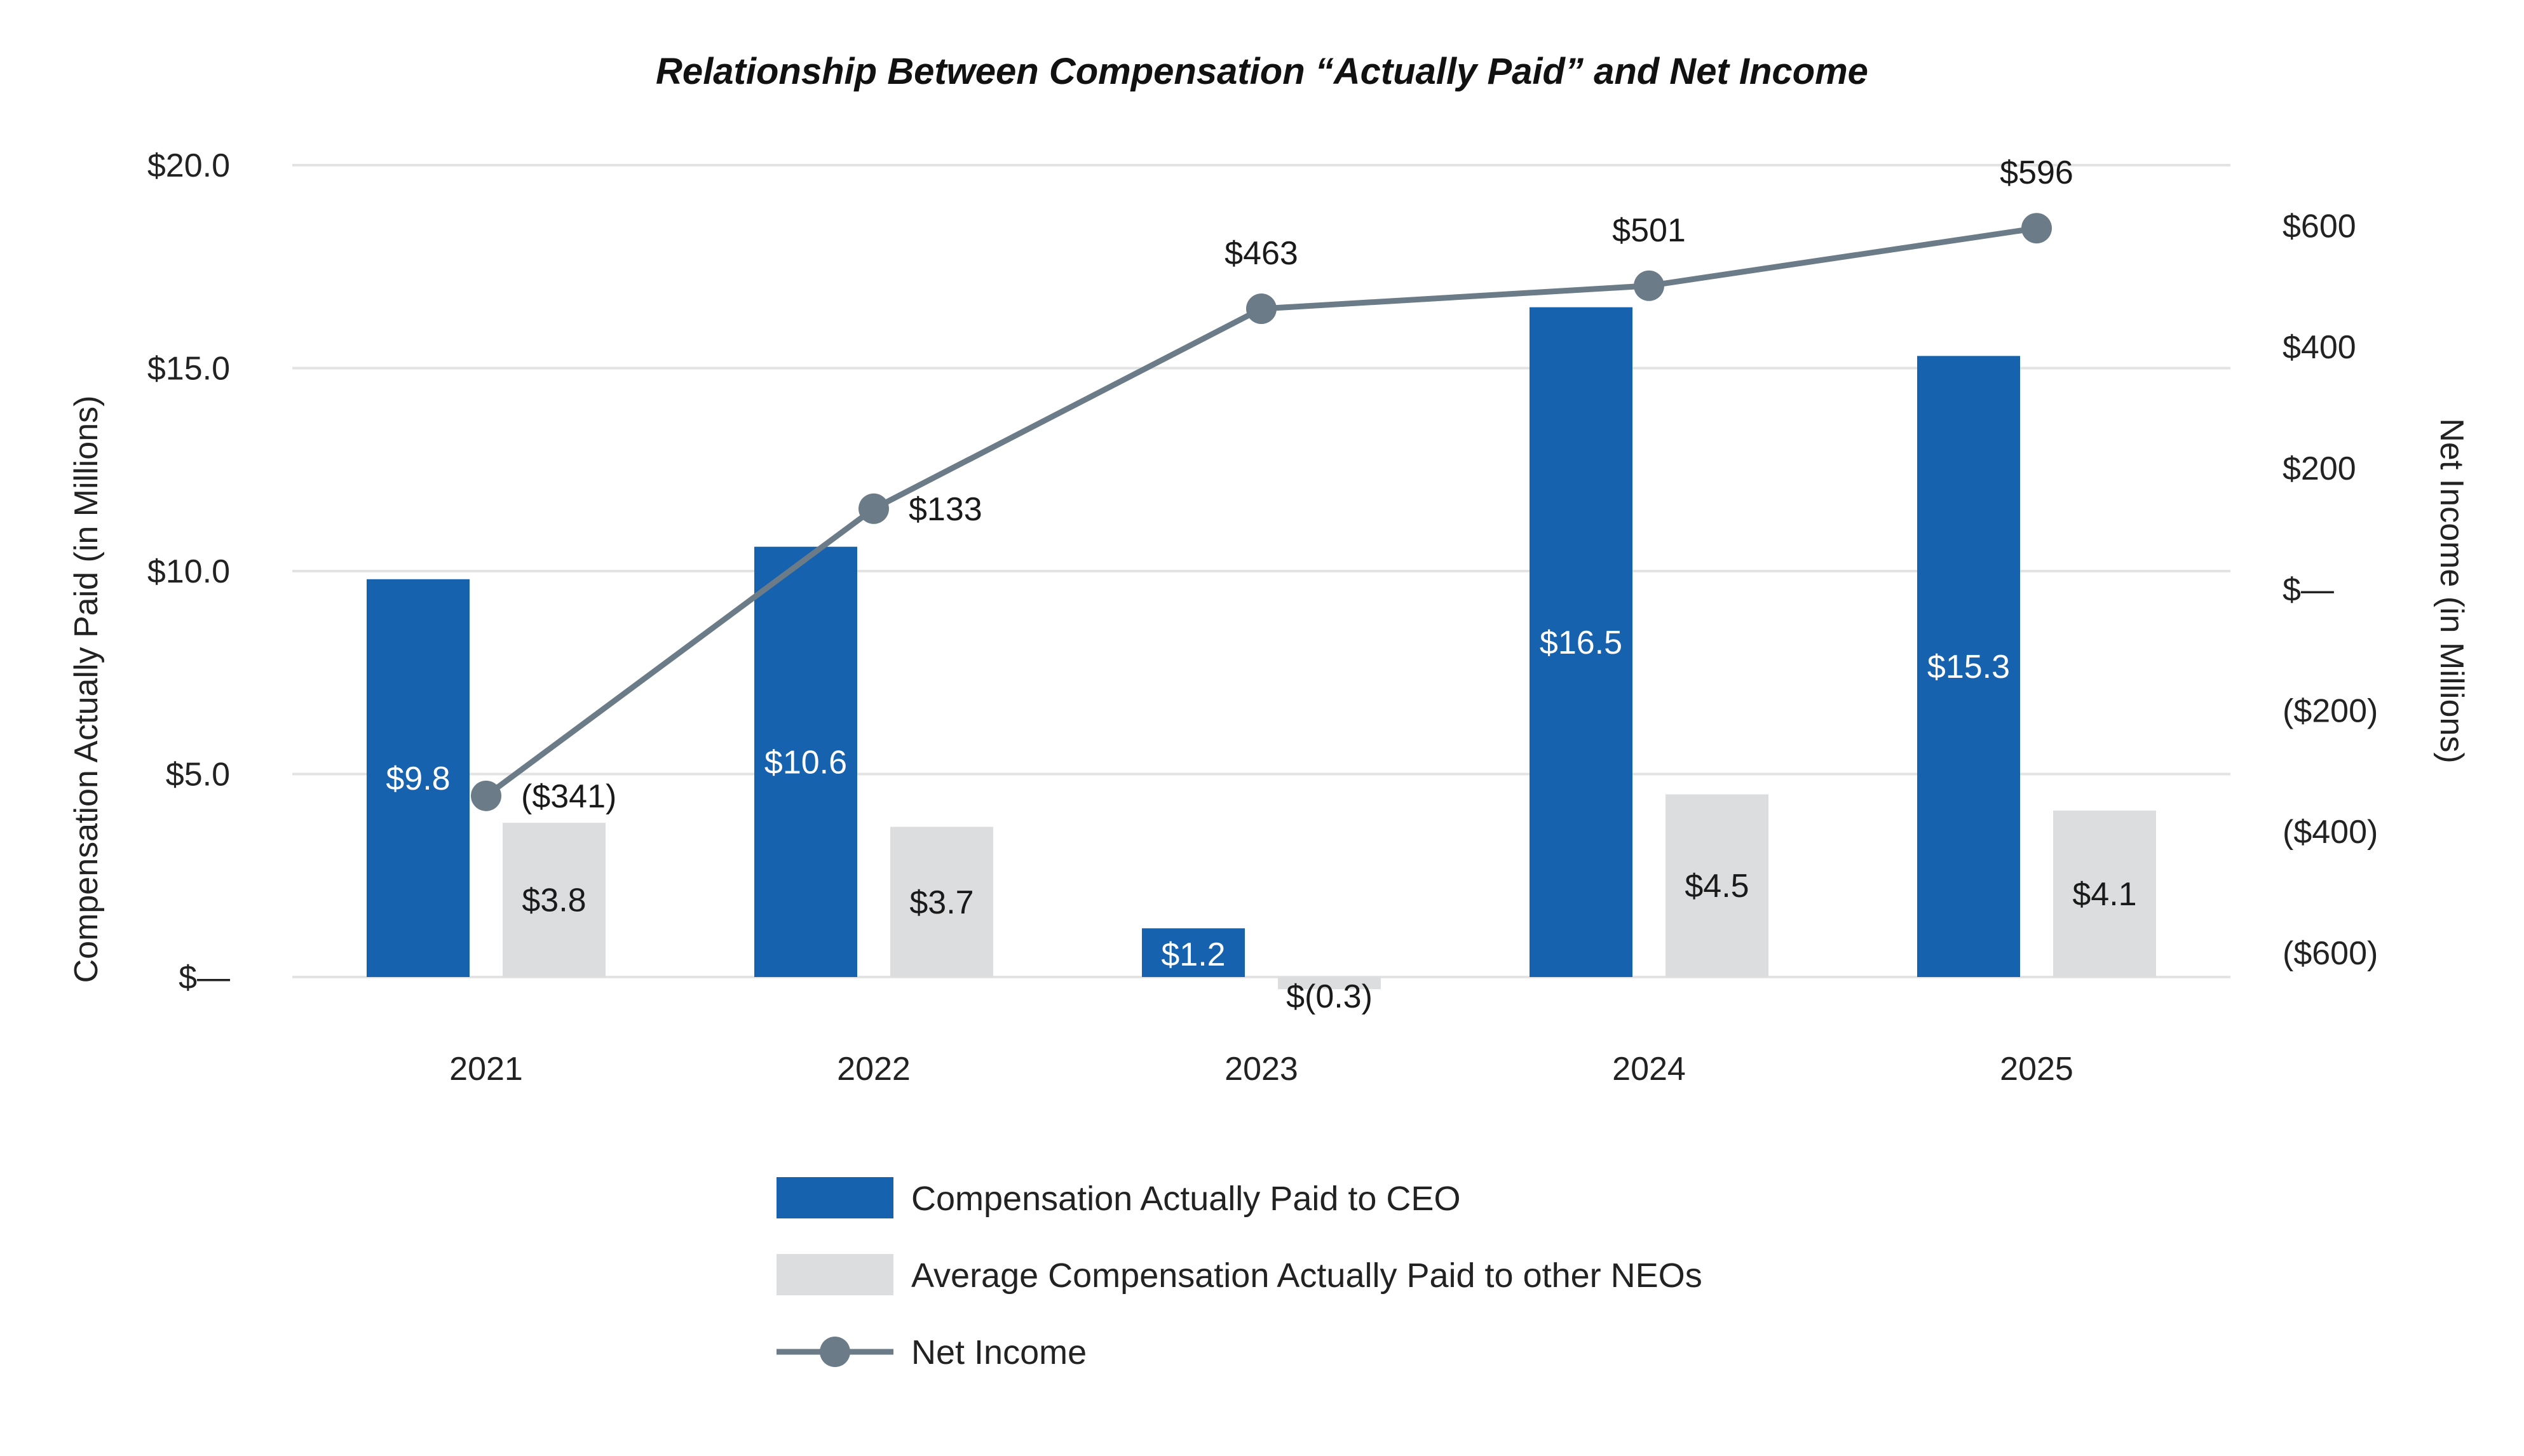  I want to click on bar-ceo-label: $9.8, so click(418, 779).